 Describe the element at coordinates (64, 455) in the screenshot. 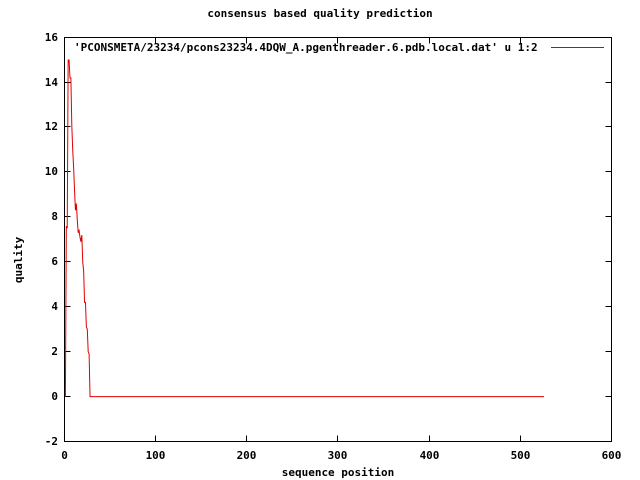

I see `x-tick-label: 0` at that location.